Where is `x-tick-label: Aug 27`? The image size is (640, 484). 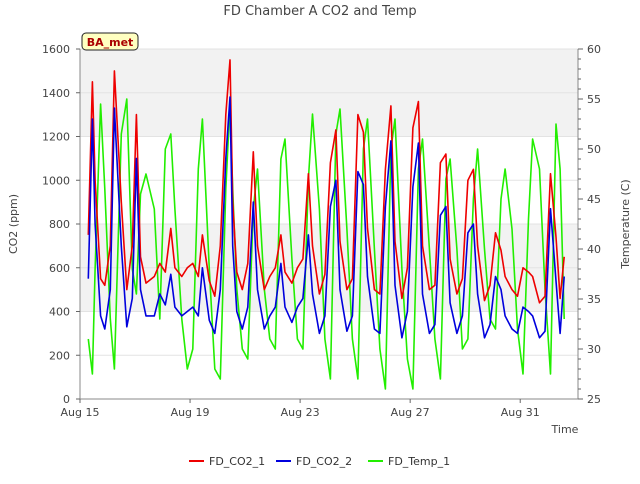
x-tick-label: Aug 27 is located at coordinates (410, 412).